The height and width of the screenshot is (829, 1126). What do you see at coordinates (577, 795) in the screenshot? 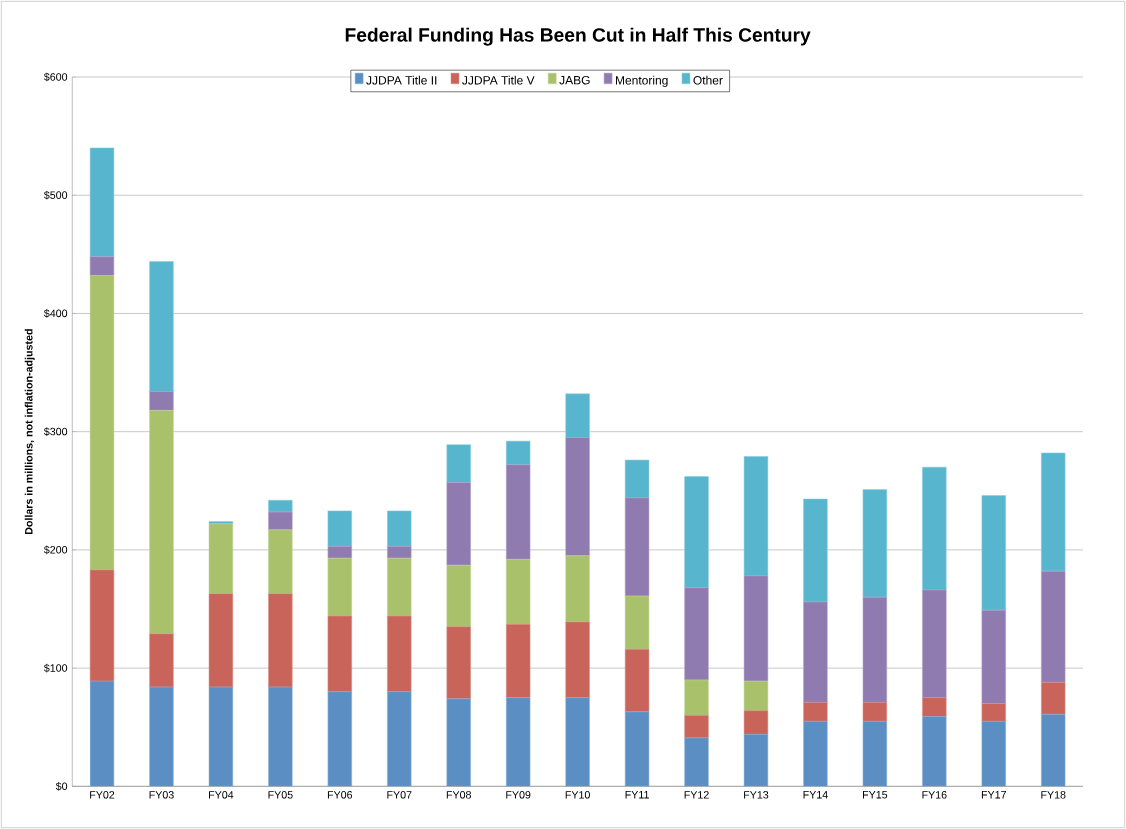
I see `x-tick-label: FY10` at bounding box center [577, 795].